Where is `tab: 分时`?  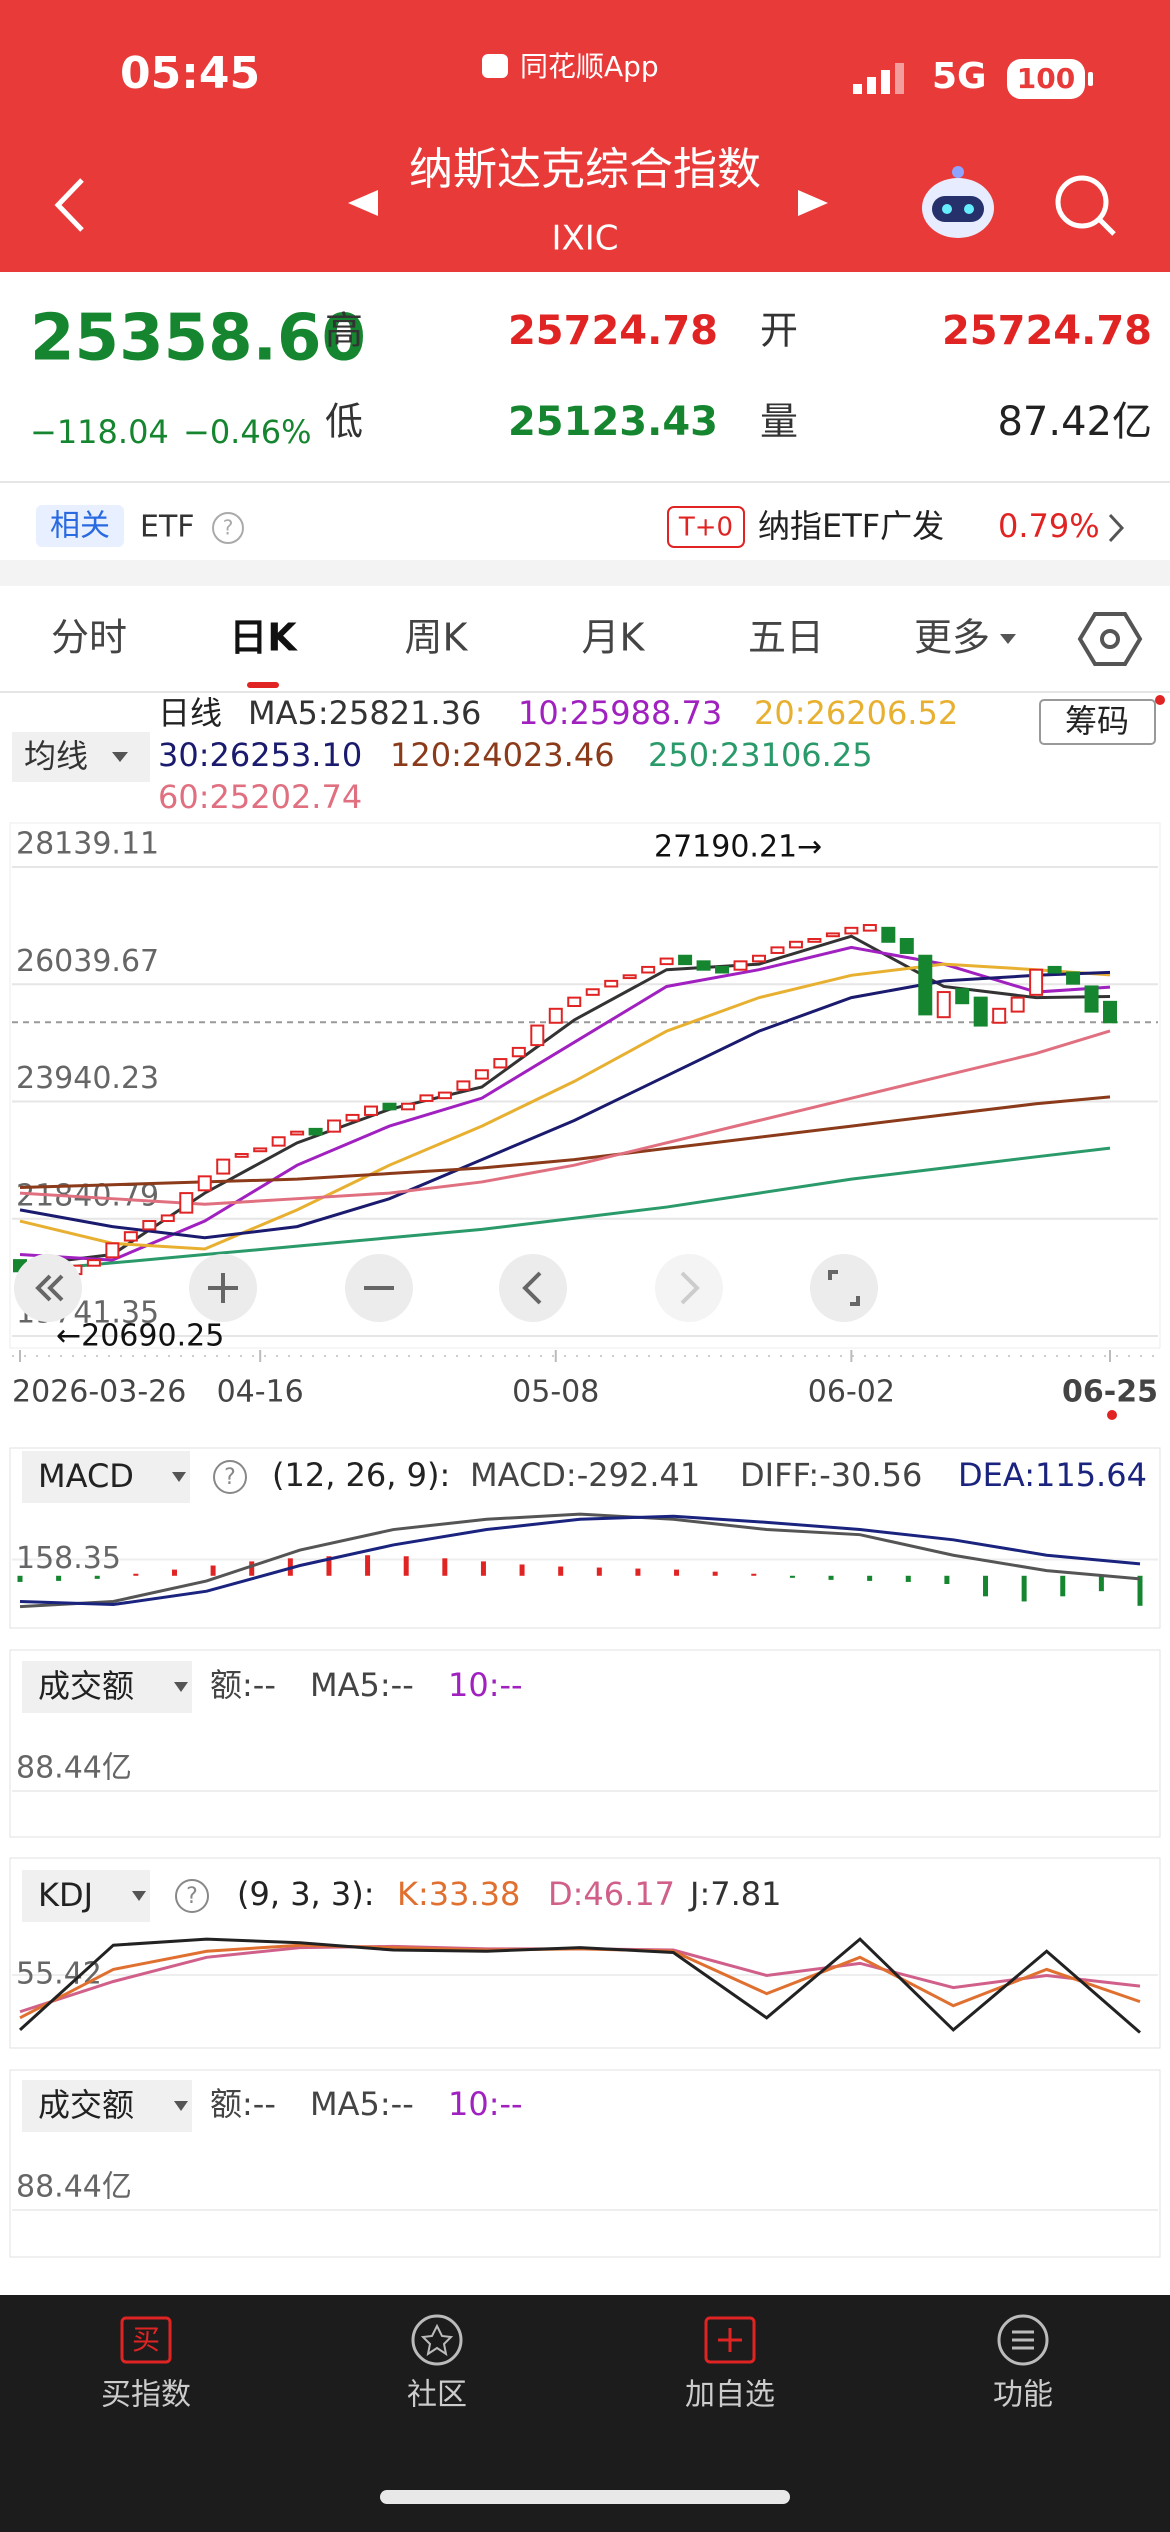
tab: 分时 is located at coordinates (89, 638).